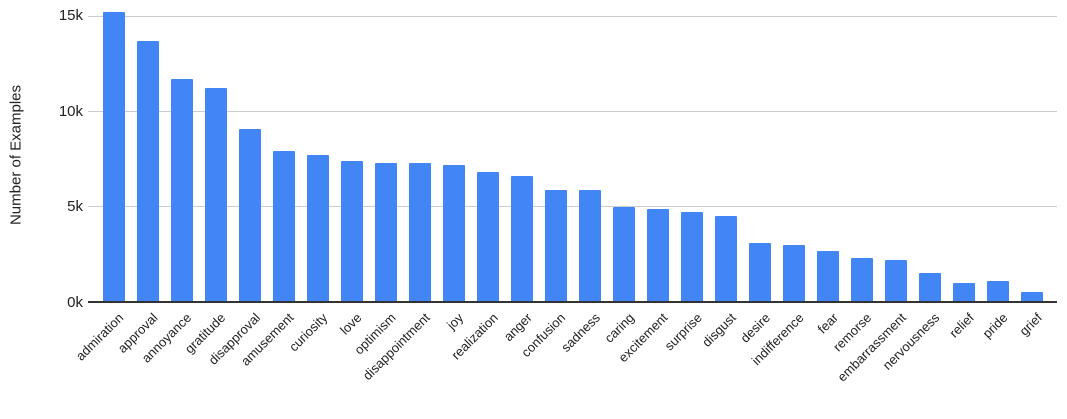 The height and width of the screenshot is (419, 1067). I want to click on x-axis-line, so click(572, 302).